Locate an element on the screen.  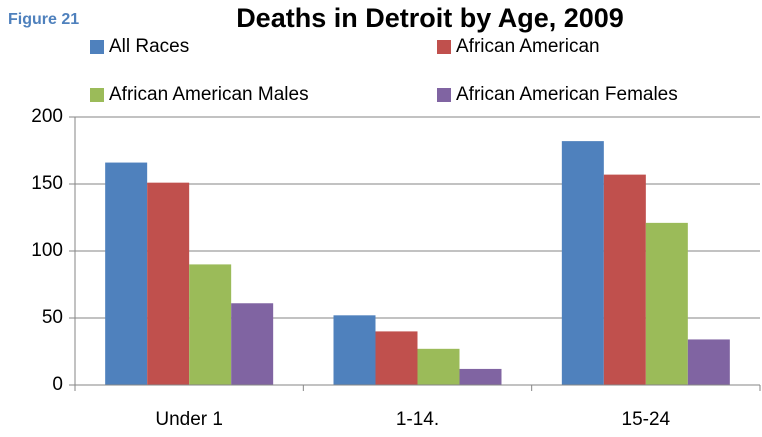
legend-label: African American is located at coordinates (528, 46).